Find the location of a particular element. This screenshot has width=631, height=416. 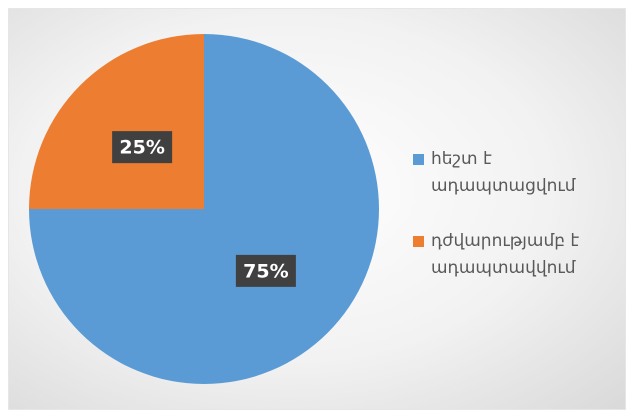

data-label: 75% is located at coordinates (265, 271).